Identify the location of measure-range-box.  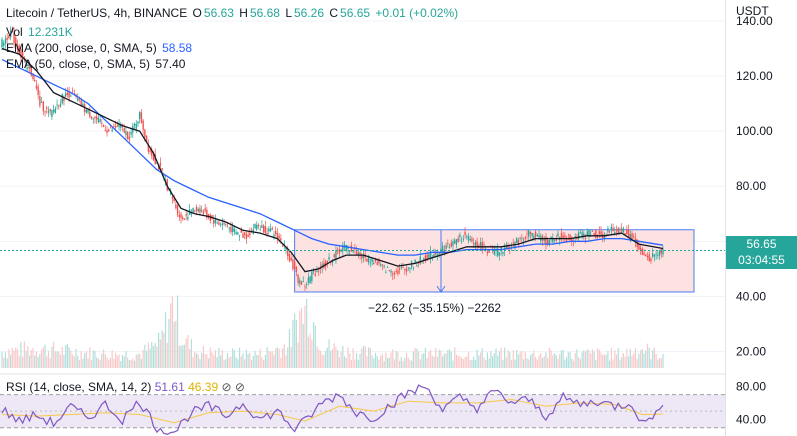
(494, 261).